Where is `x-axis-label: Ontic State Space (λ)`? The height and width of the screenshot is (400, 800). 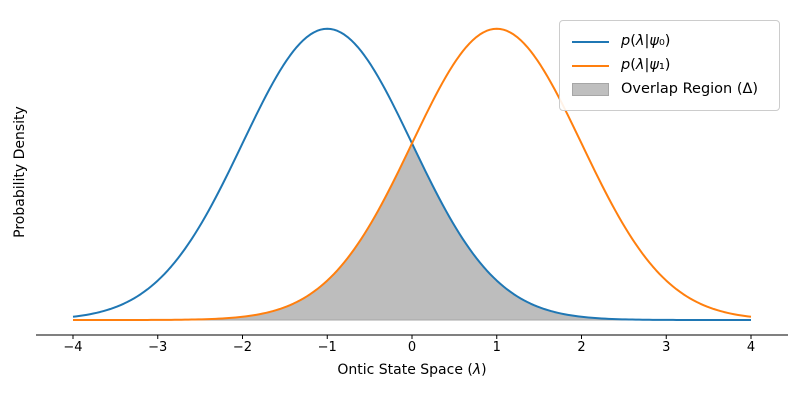
x-axis-label: Ontic State Space (λ) is located at coordinates (412, 370).